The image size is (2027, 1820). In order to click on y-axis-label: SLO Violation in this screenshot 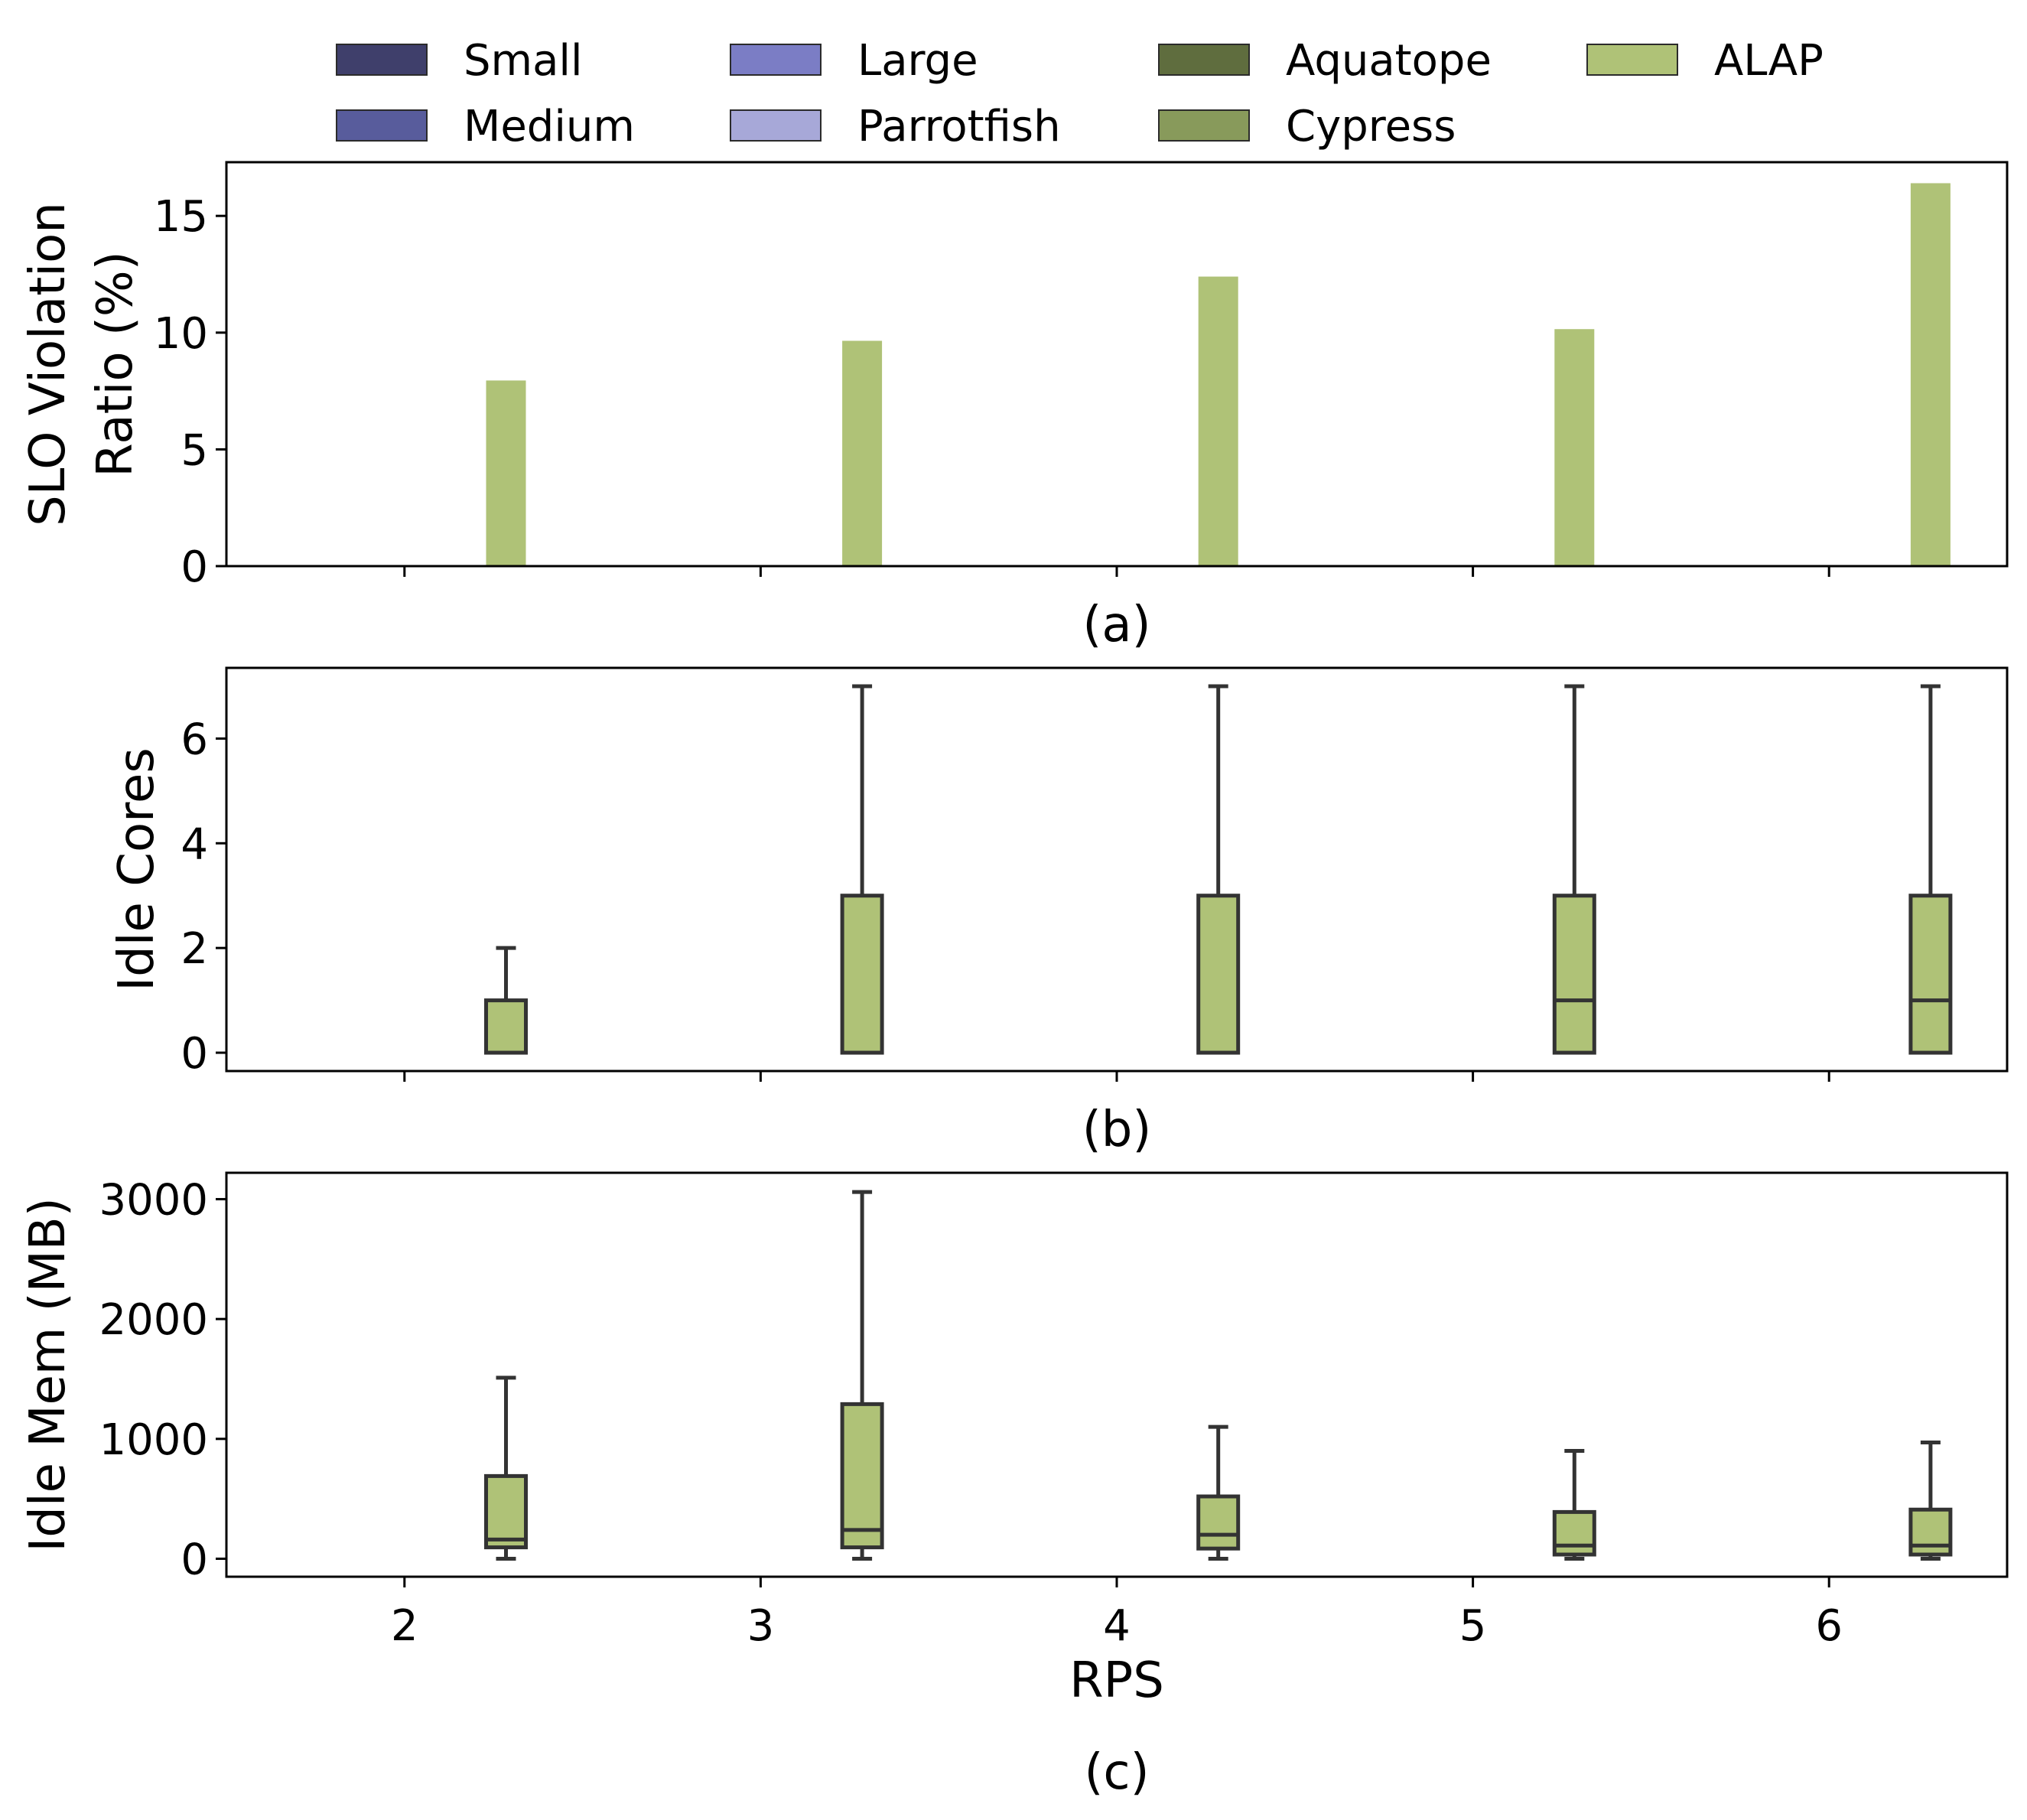, I will do `click(48, 364)`.